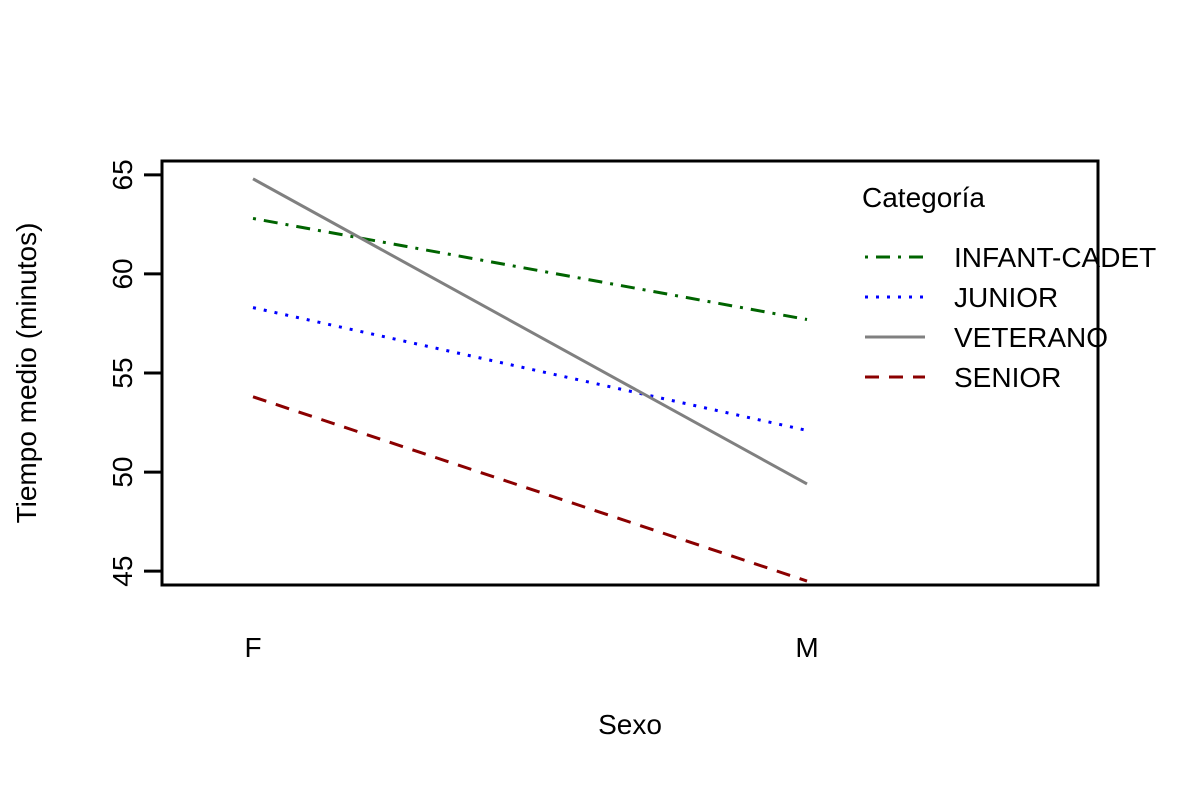  I want to click on y-tick-label: 55, so click(122, 372).